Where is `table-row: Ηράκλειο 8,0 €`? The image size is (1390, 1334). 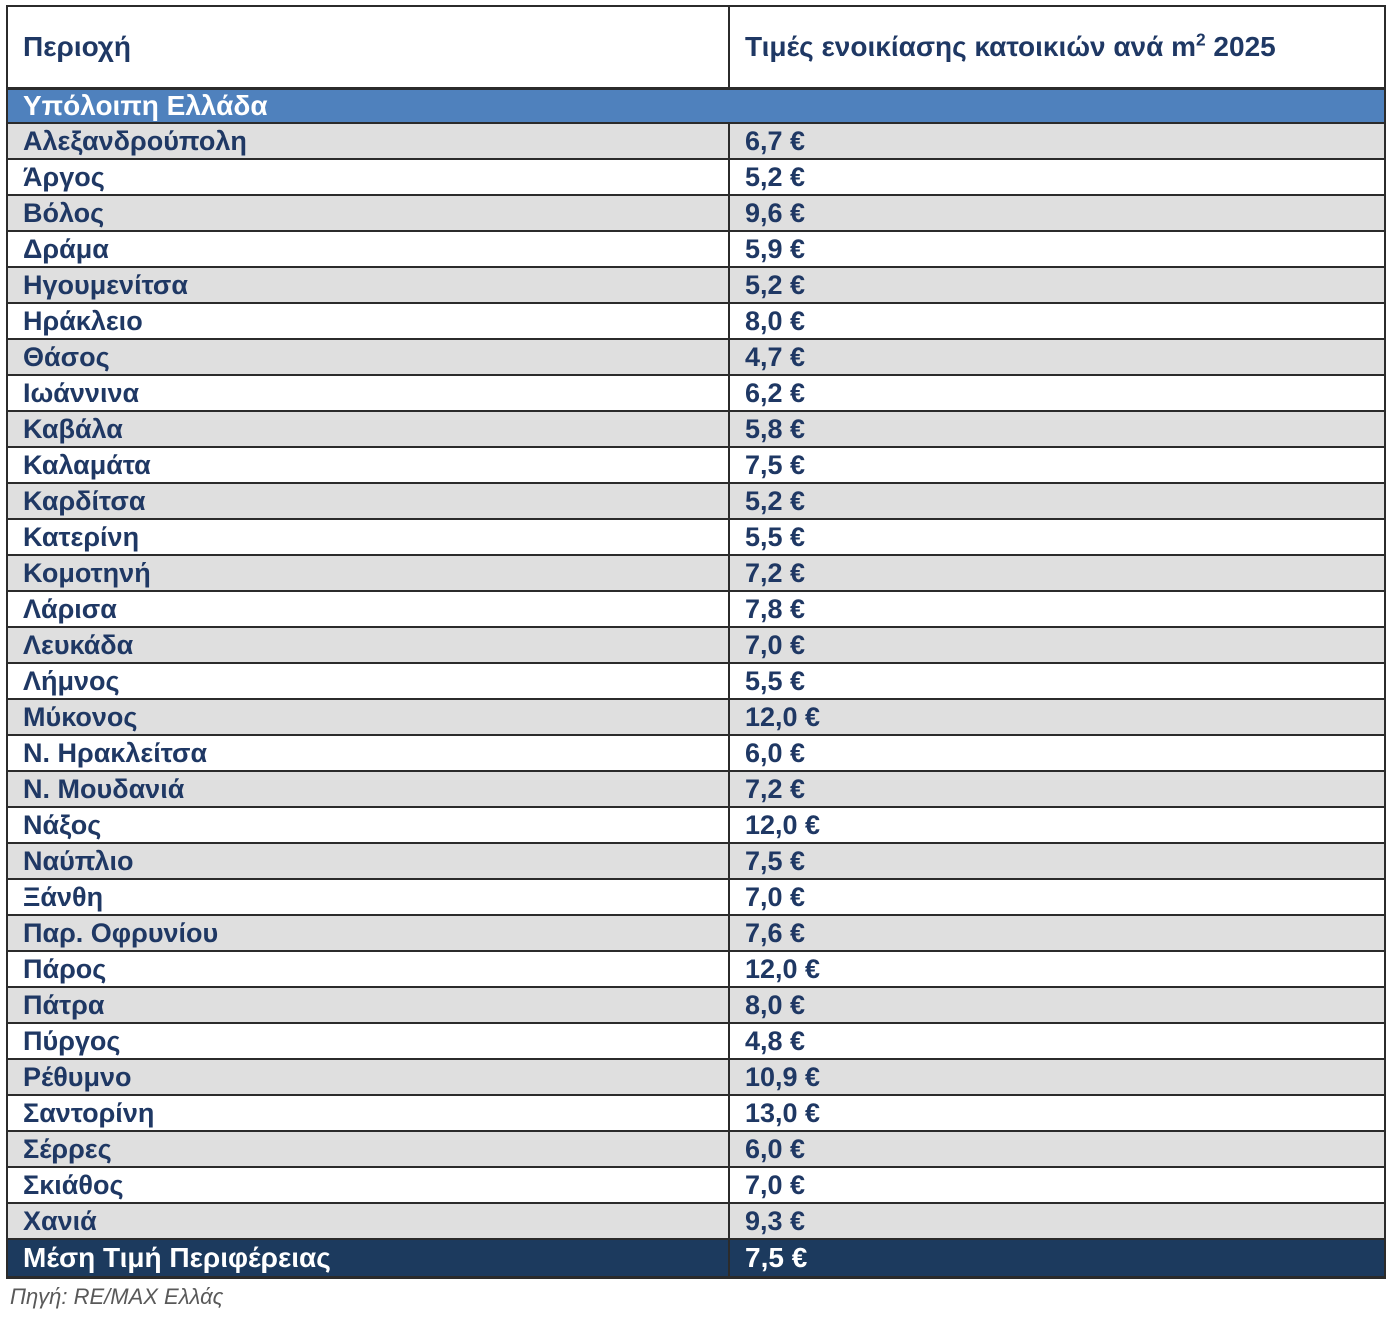
table-row: Ηράκλειο 8,0 € is located at coordinates (696, 321).